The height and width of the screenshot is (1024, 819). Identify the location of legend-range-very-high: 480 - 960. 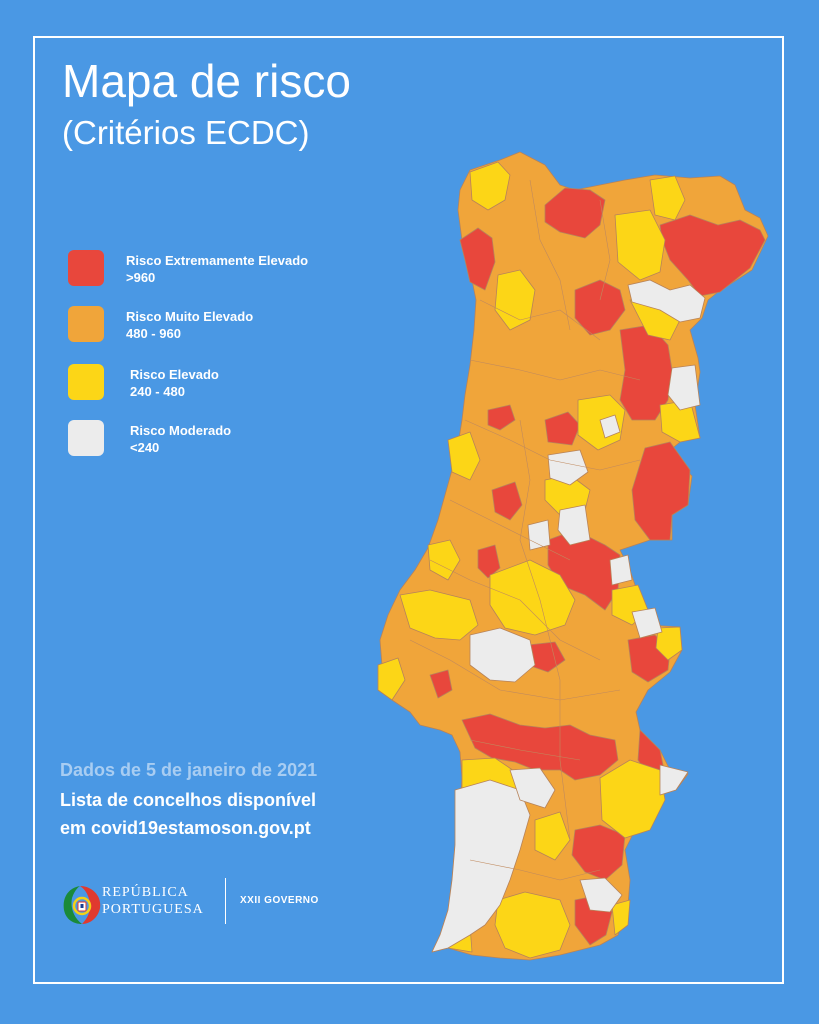
(153, 333).